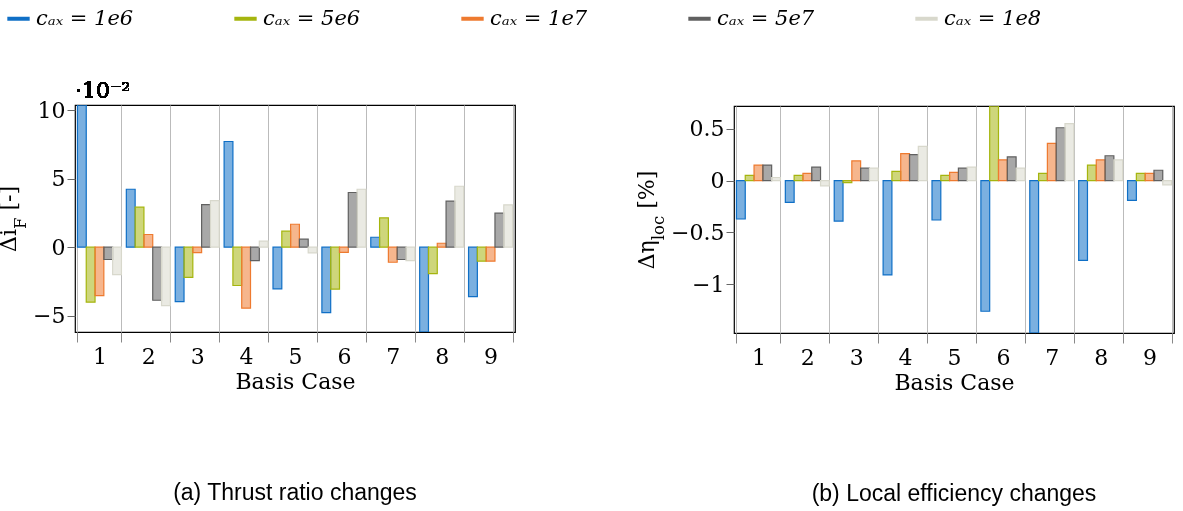  What do you see at coordinates (58, 179) in the screenshot?
I see `y-tick-label: 5` at bounding box center [58, 179].